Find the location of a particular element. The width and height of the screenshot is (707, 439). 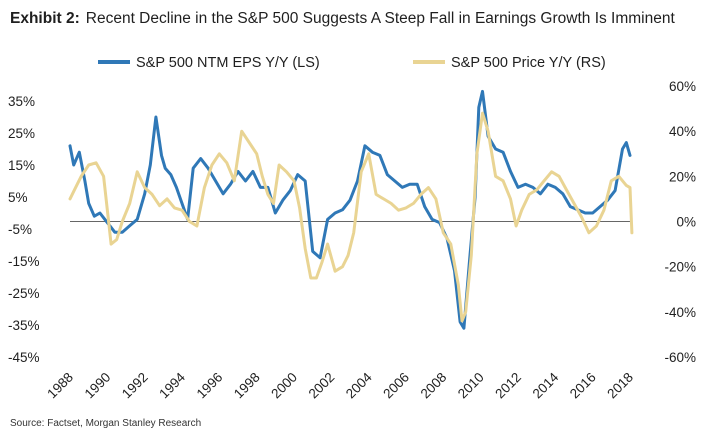

left-tick-label: 15% is located at coordinates (21, 165).